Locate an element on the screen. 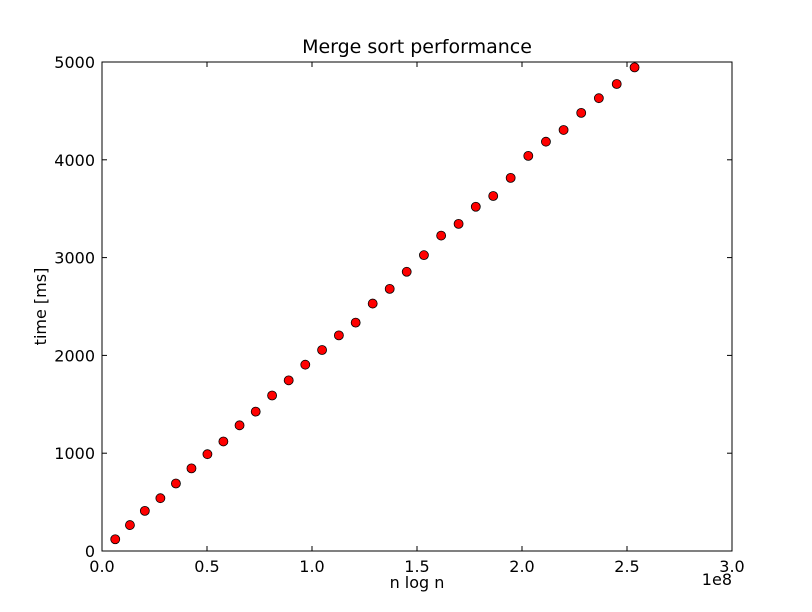 This screenshot has height=612, width=812. x-tick-label: 3.0 is located at coordinates (731, 566).